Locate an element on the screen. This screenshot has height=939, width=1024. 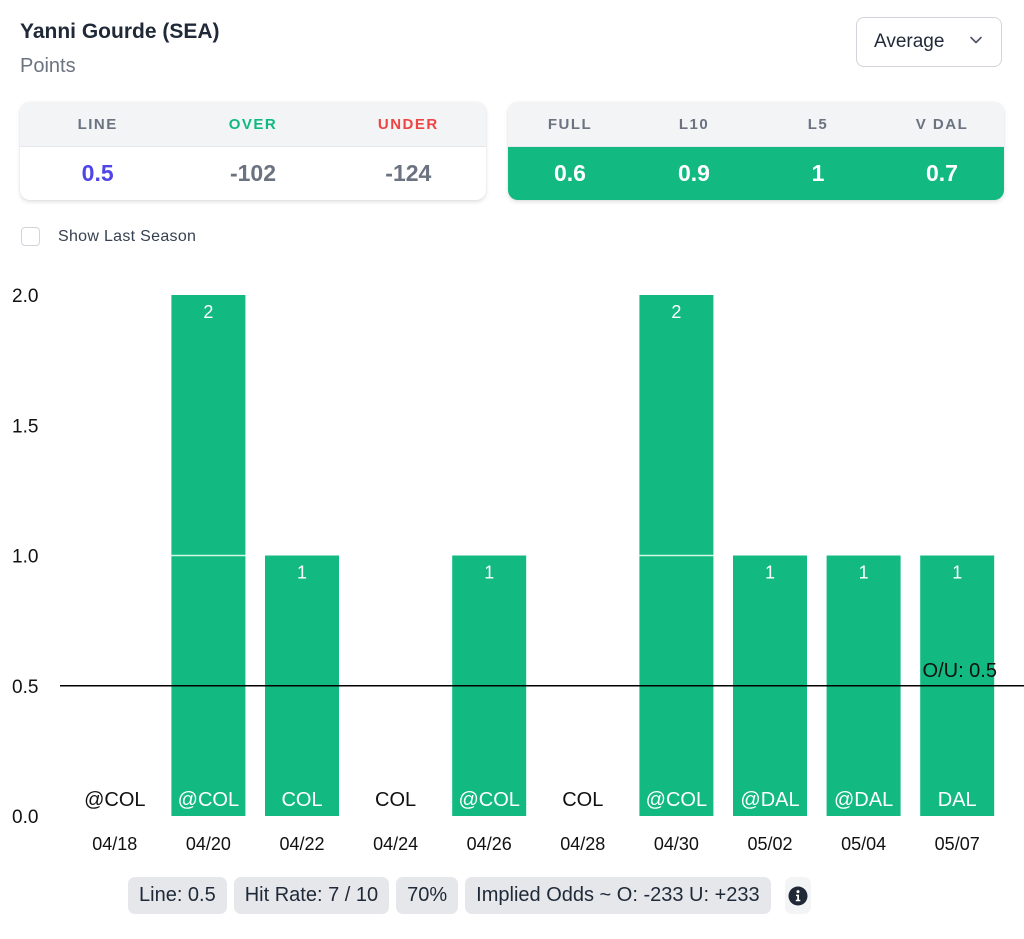
over-header: OVER is located at coordinates (253, 124).